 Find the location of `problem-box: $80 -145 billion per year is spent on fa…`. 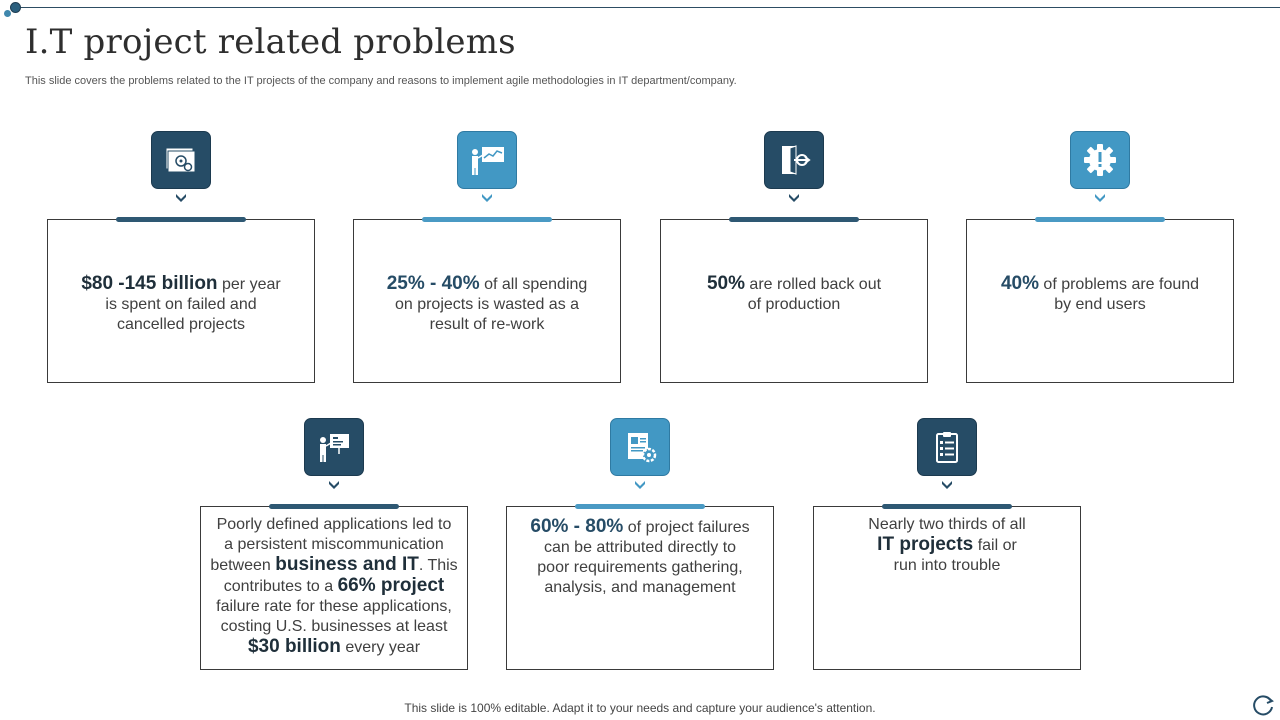

problem-box: $80 -145 billion per year is spent on fa… is located at coordinates (181, 301).